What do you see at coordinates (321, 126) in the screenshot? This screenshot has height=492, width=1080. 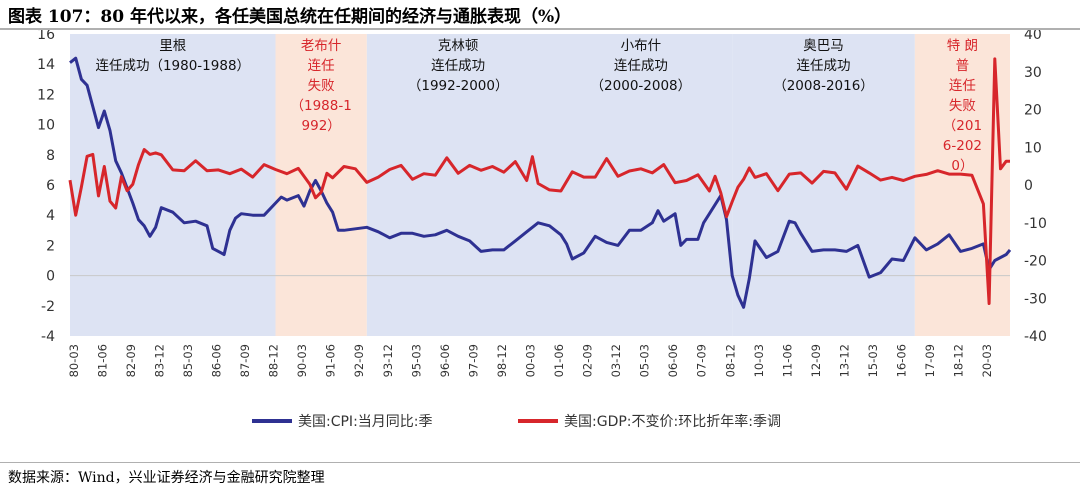 I see `period-label-1-4: 992）` at bounding box center [321, 126].